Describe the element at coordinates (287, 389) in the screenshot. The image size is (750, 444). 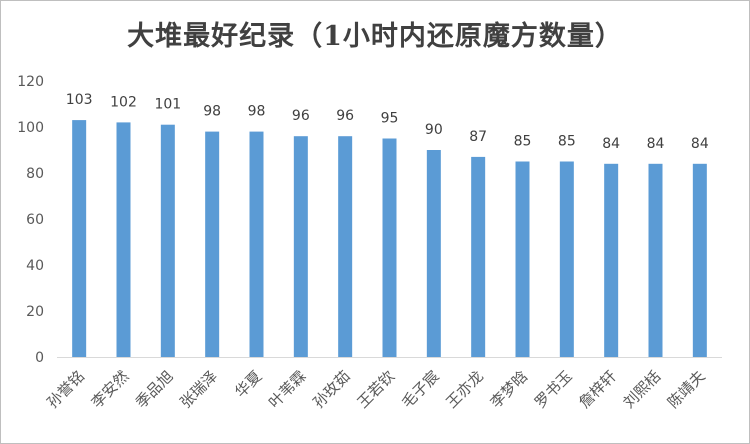
I see `category-label: 叶苇霖` at that location.